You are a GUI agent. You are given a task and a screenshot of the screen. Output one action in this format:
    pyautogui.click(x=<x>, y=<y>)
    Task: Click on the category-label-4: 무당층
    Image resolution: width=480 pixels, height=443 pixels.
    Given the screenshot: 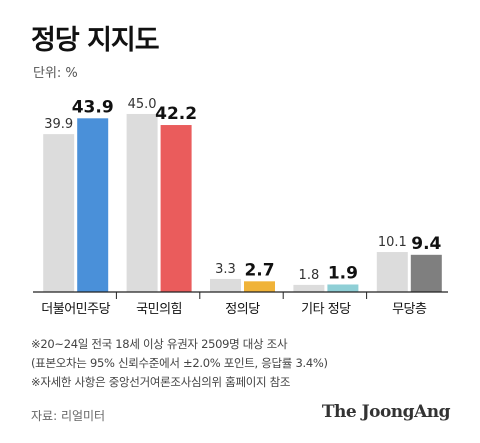 What is the action you would take?
    pyautogui.click(x=409, y=309)
    